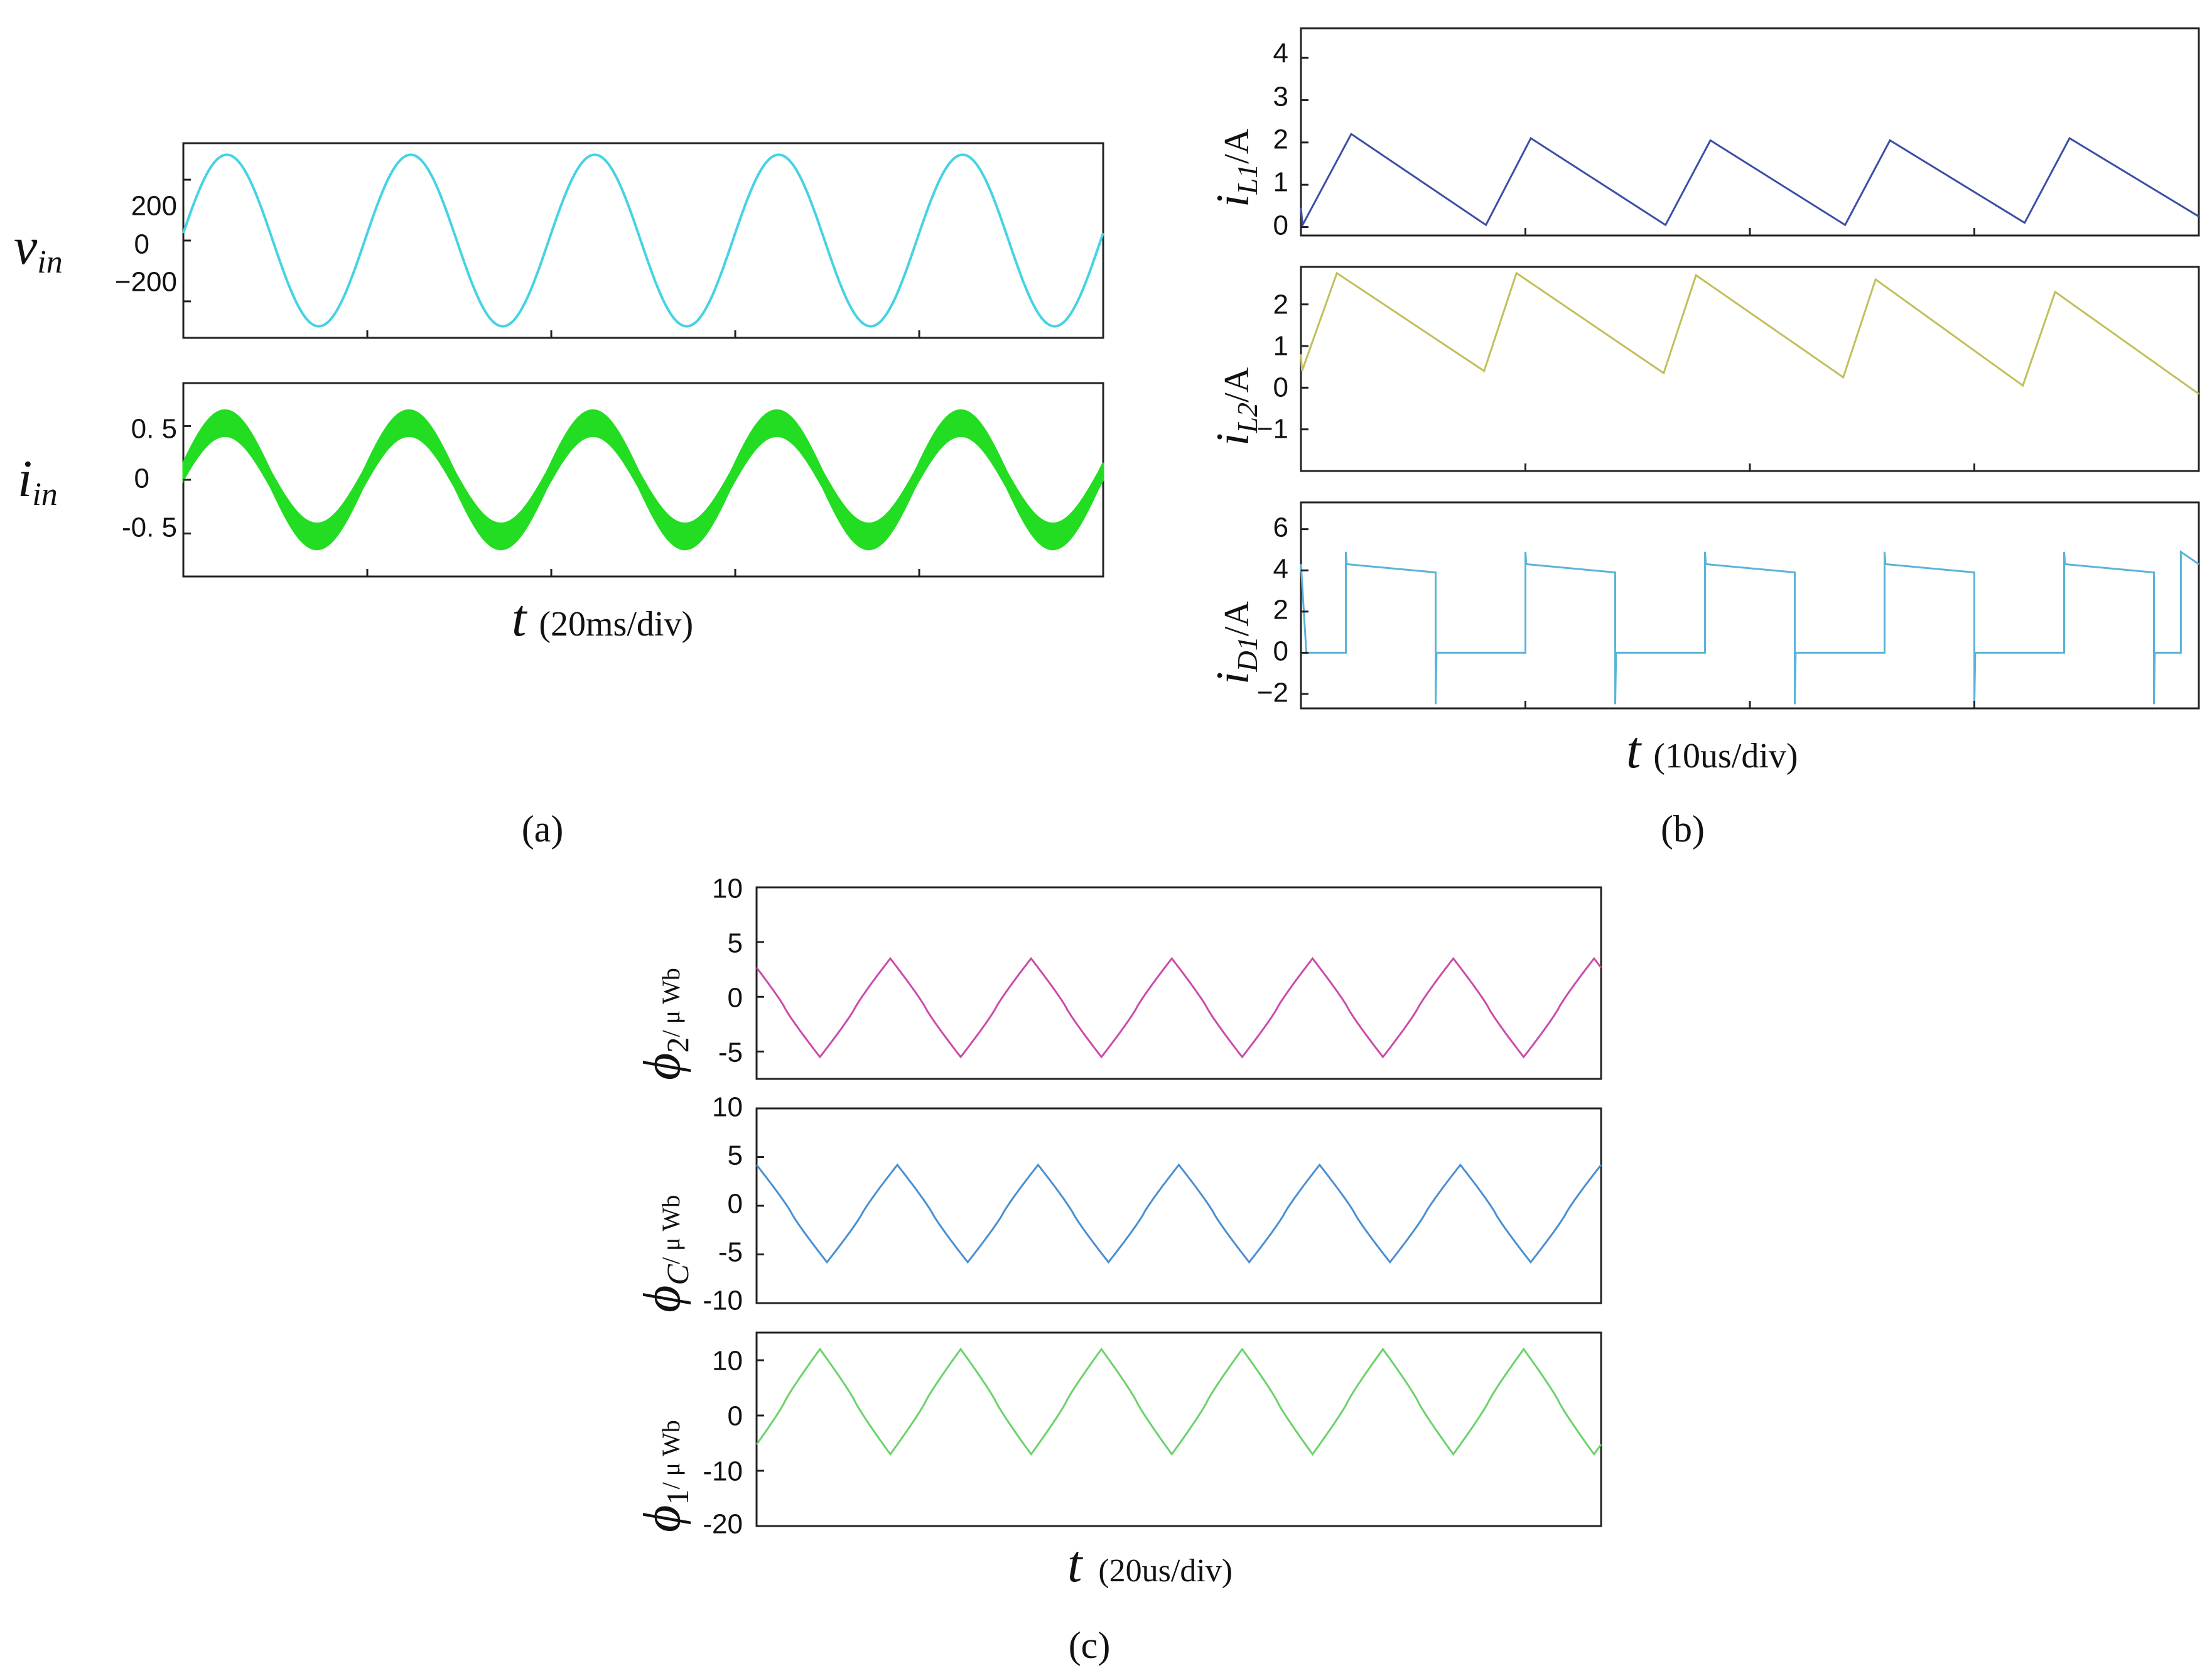 This screenshot has height=1678, width=2212. What do you see at coordinates (602, 618) in the screenshot?
I see `x-axis-label-a: t (20ms/div)` at bounding box center [602, 618].